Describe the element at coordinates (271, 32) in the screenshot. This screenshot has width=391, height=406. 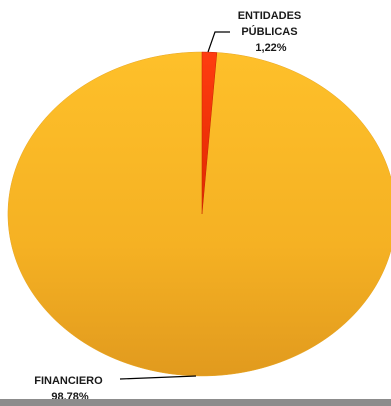
I see `label-entidades-publicas: ENTIDADES PÚBLICAS 1,22%` at that location.